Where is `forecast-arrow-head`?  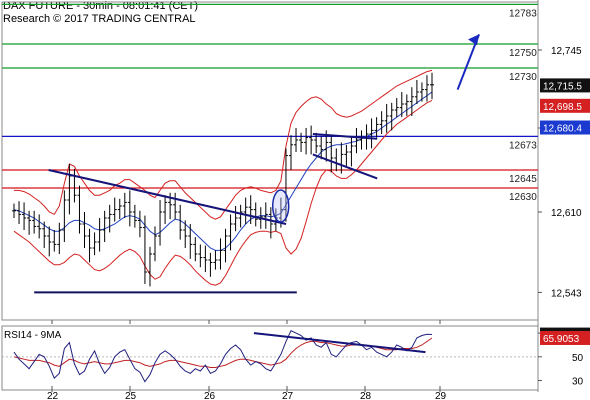 forecast-arrow-head is located at coordinates (474, 40).